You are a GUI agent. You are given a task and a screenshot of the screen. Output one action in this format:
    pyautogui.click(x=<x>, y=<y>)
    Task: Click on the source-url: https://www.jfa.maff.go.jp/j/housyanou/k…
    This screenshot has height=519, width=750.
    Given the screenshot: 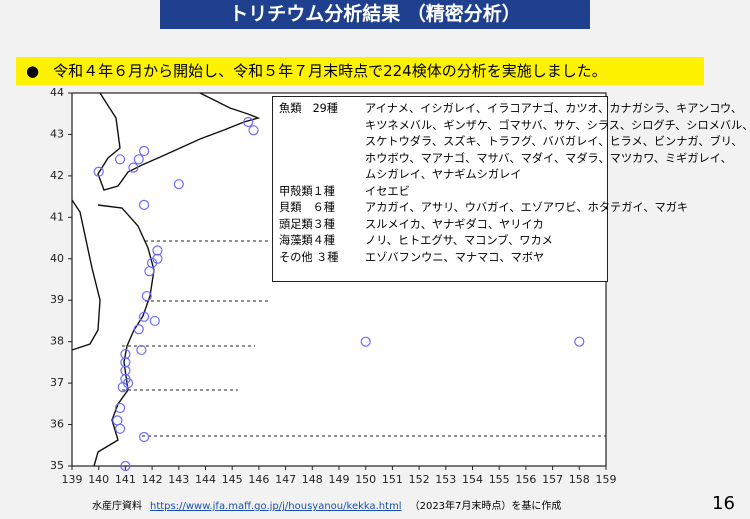 What is the action you would take?
    pyautogui.click(x=276, y=506)
    